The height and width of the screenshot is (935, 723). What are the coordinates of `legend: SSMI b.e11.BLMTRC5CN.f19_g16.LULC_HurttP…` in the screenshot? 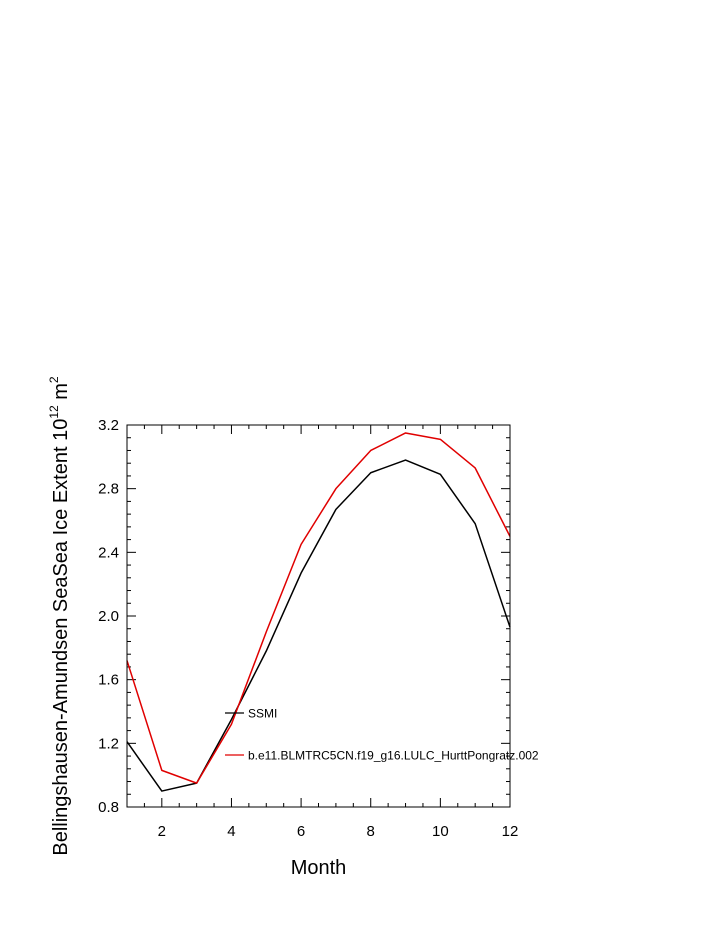 It's located at (382, 735).